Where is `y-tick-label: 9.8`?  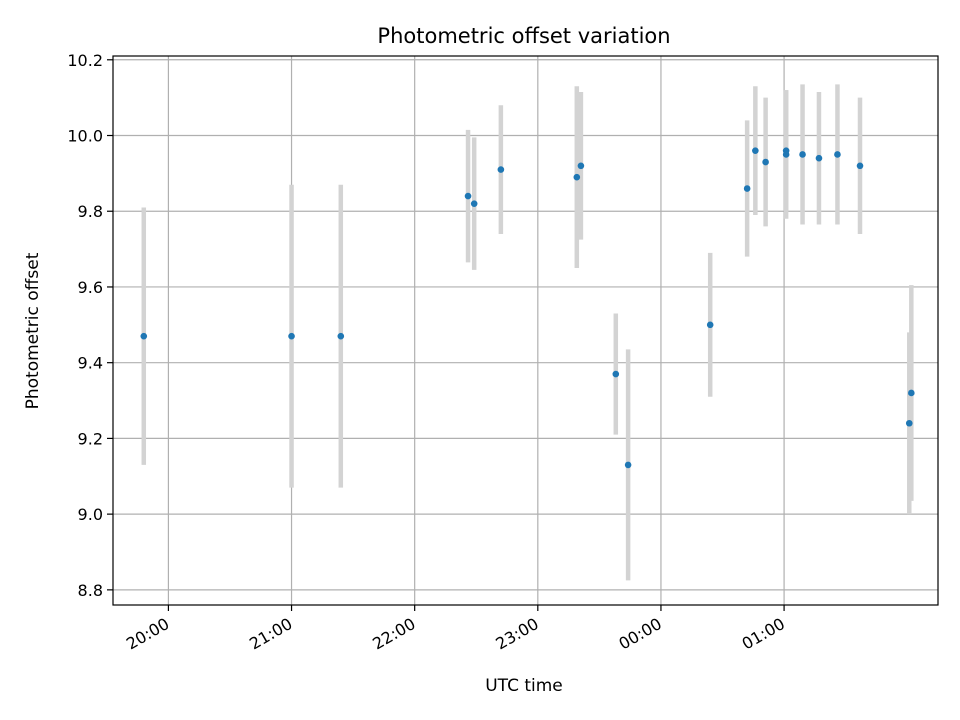 y-tick-label: 9.8 is located at coordinates (90, 211).